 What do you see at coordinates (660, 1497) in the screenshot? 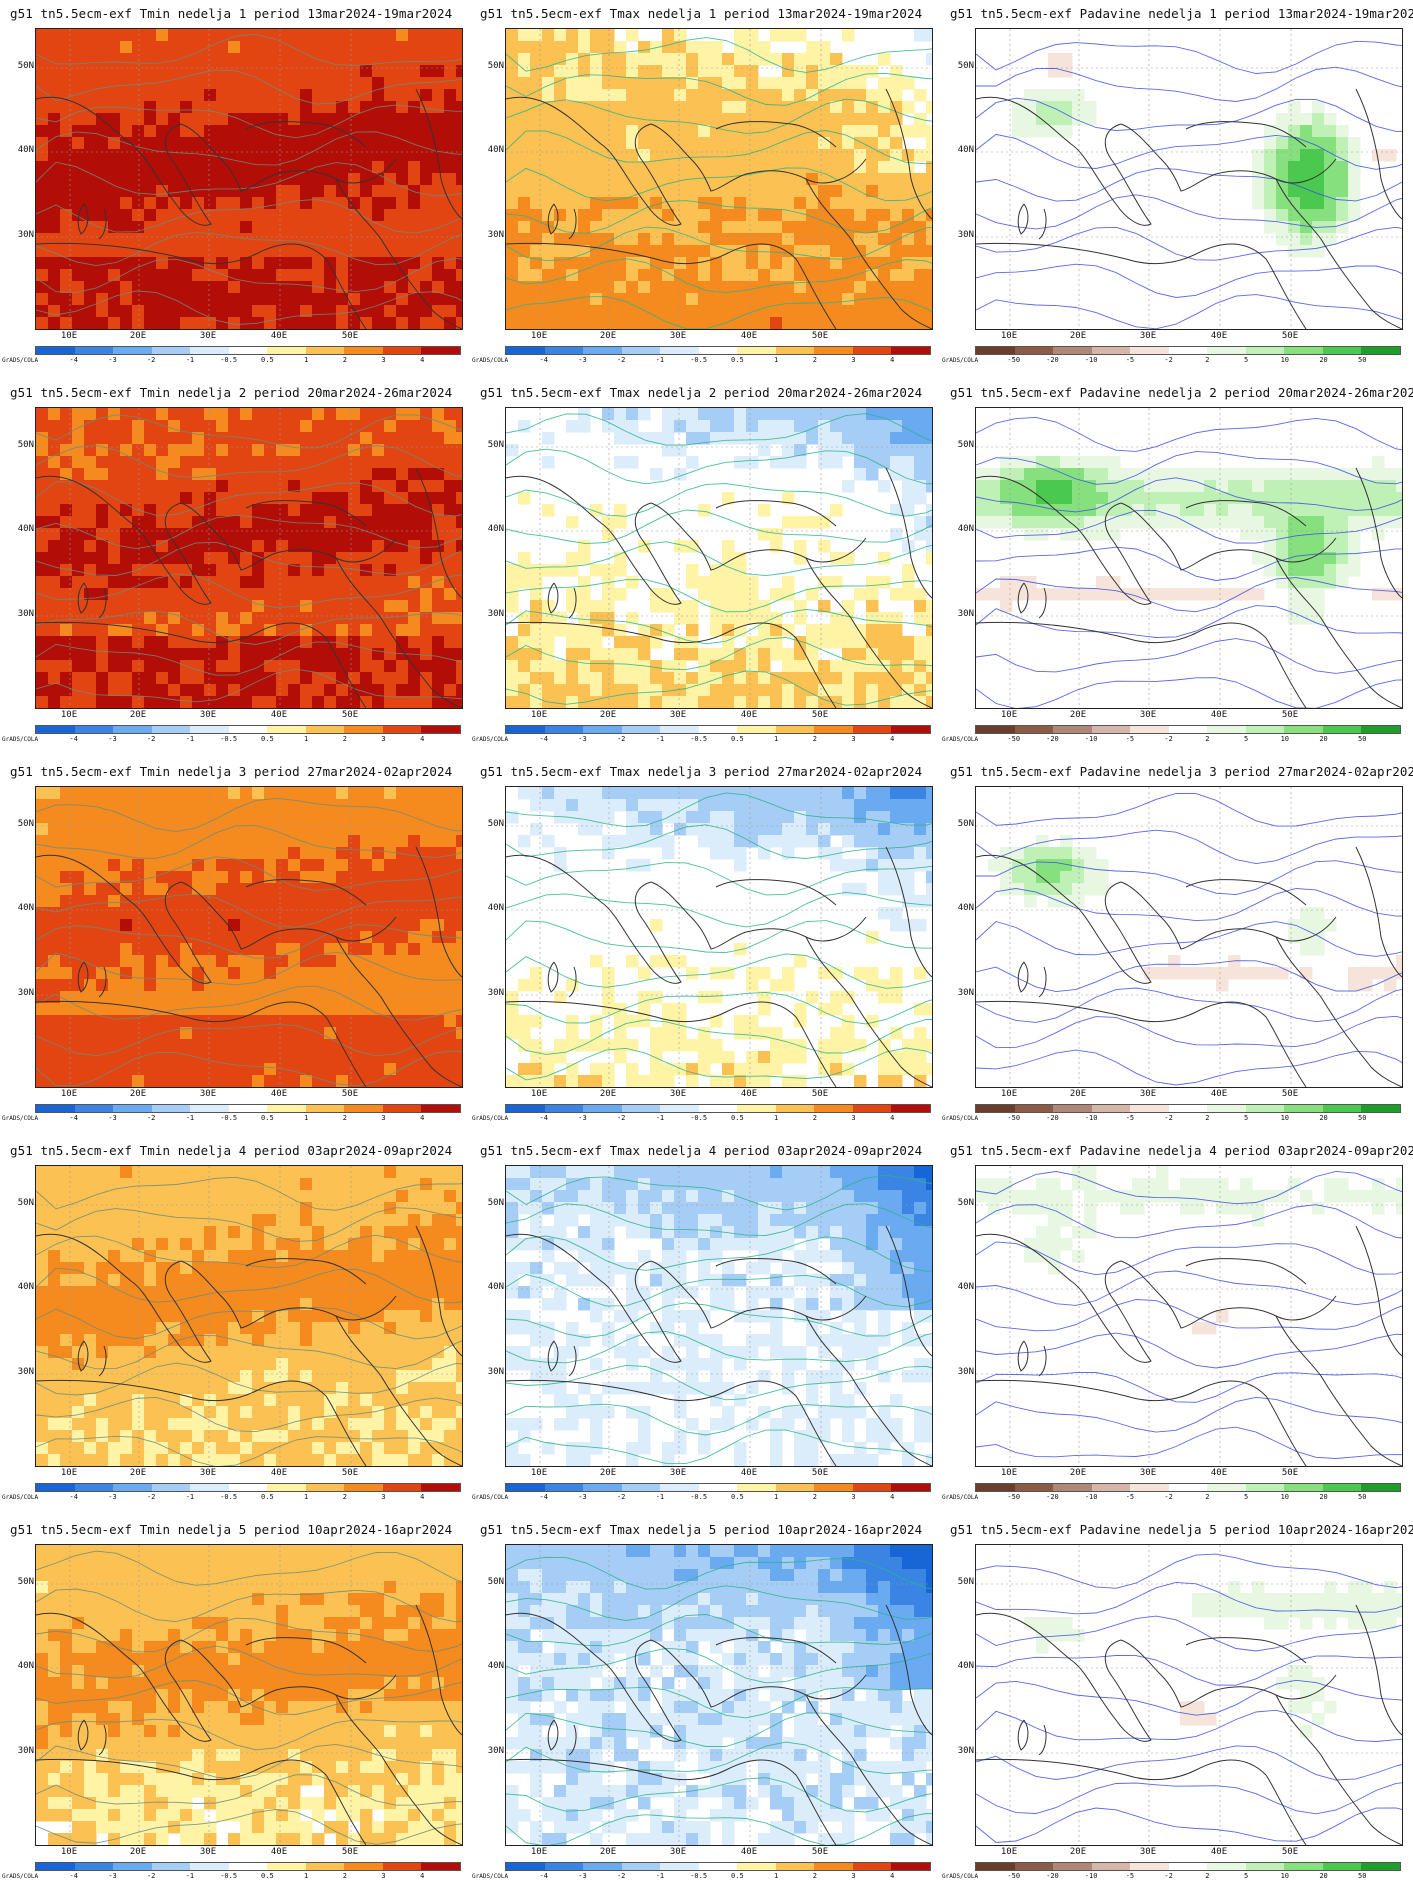
I see `colorbar-tick: -1` at bounding box center [660, 1497].